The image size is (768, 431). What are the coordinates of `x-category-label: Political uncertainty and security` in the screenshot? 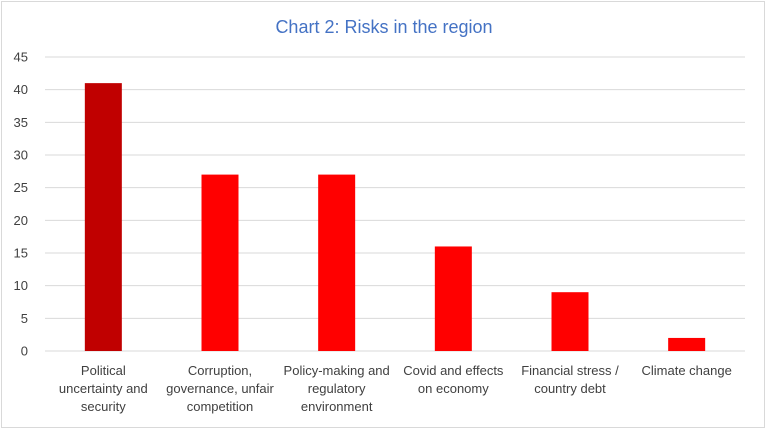 It's located at (103, 388).